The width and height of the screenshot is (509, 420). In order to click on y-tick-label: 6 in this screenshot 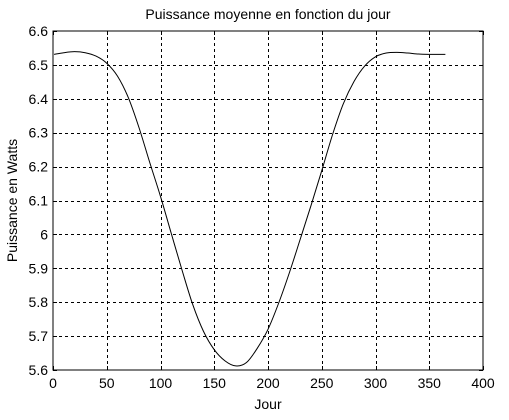, I will do `click(44, 234)`.